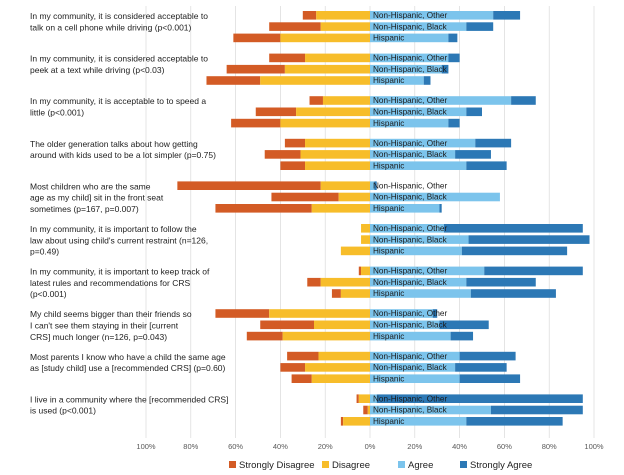  What do you see at coordinates (370, 446) in the screenshot?
I see `x-axis-tick-labels: 100% 80% 60% 40% 20% 0% 20% 40% 60% 80% 100%` at bounding box center [370, 446].